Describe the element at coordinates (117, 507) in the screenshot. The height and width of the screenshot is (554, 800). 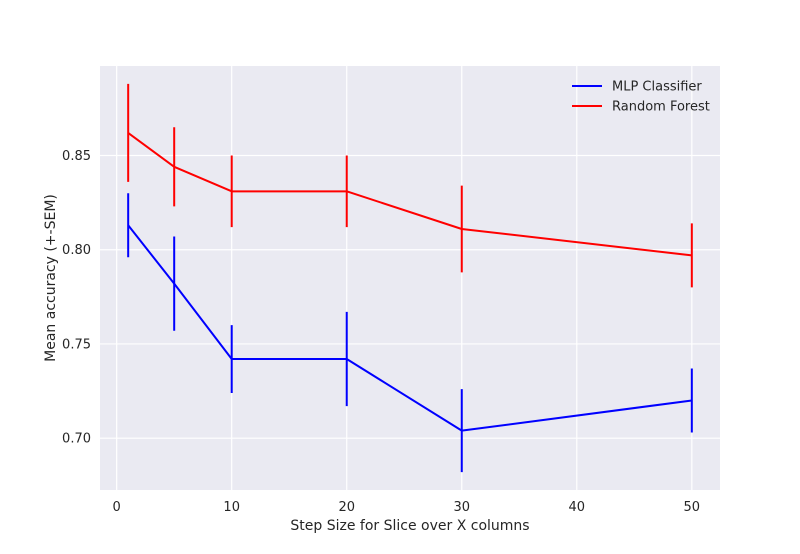
I see `x-tick-label: 0` at that location.